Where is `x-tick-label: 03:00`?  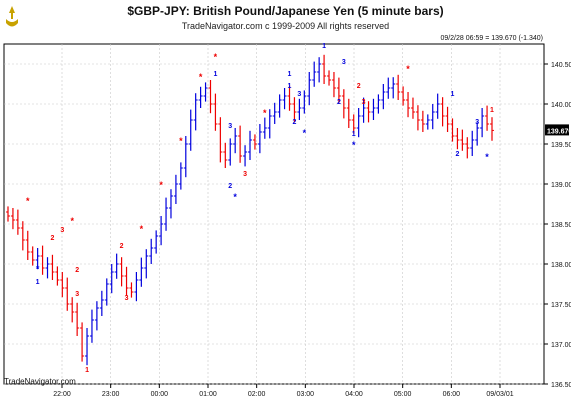
x-tick-label: 03:00 is located at coordinates (306, 394).